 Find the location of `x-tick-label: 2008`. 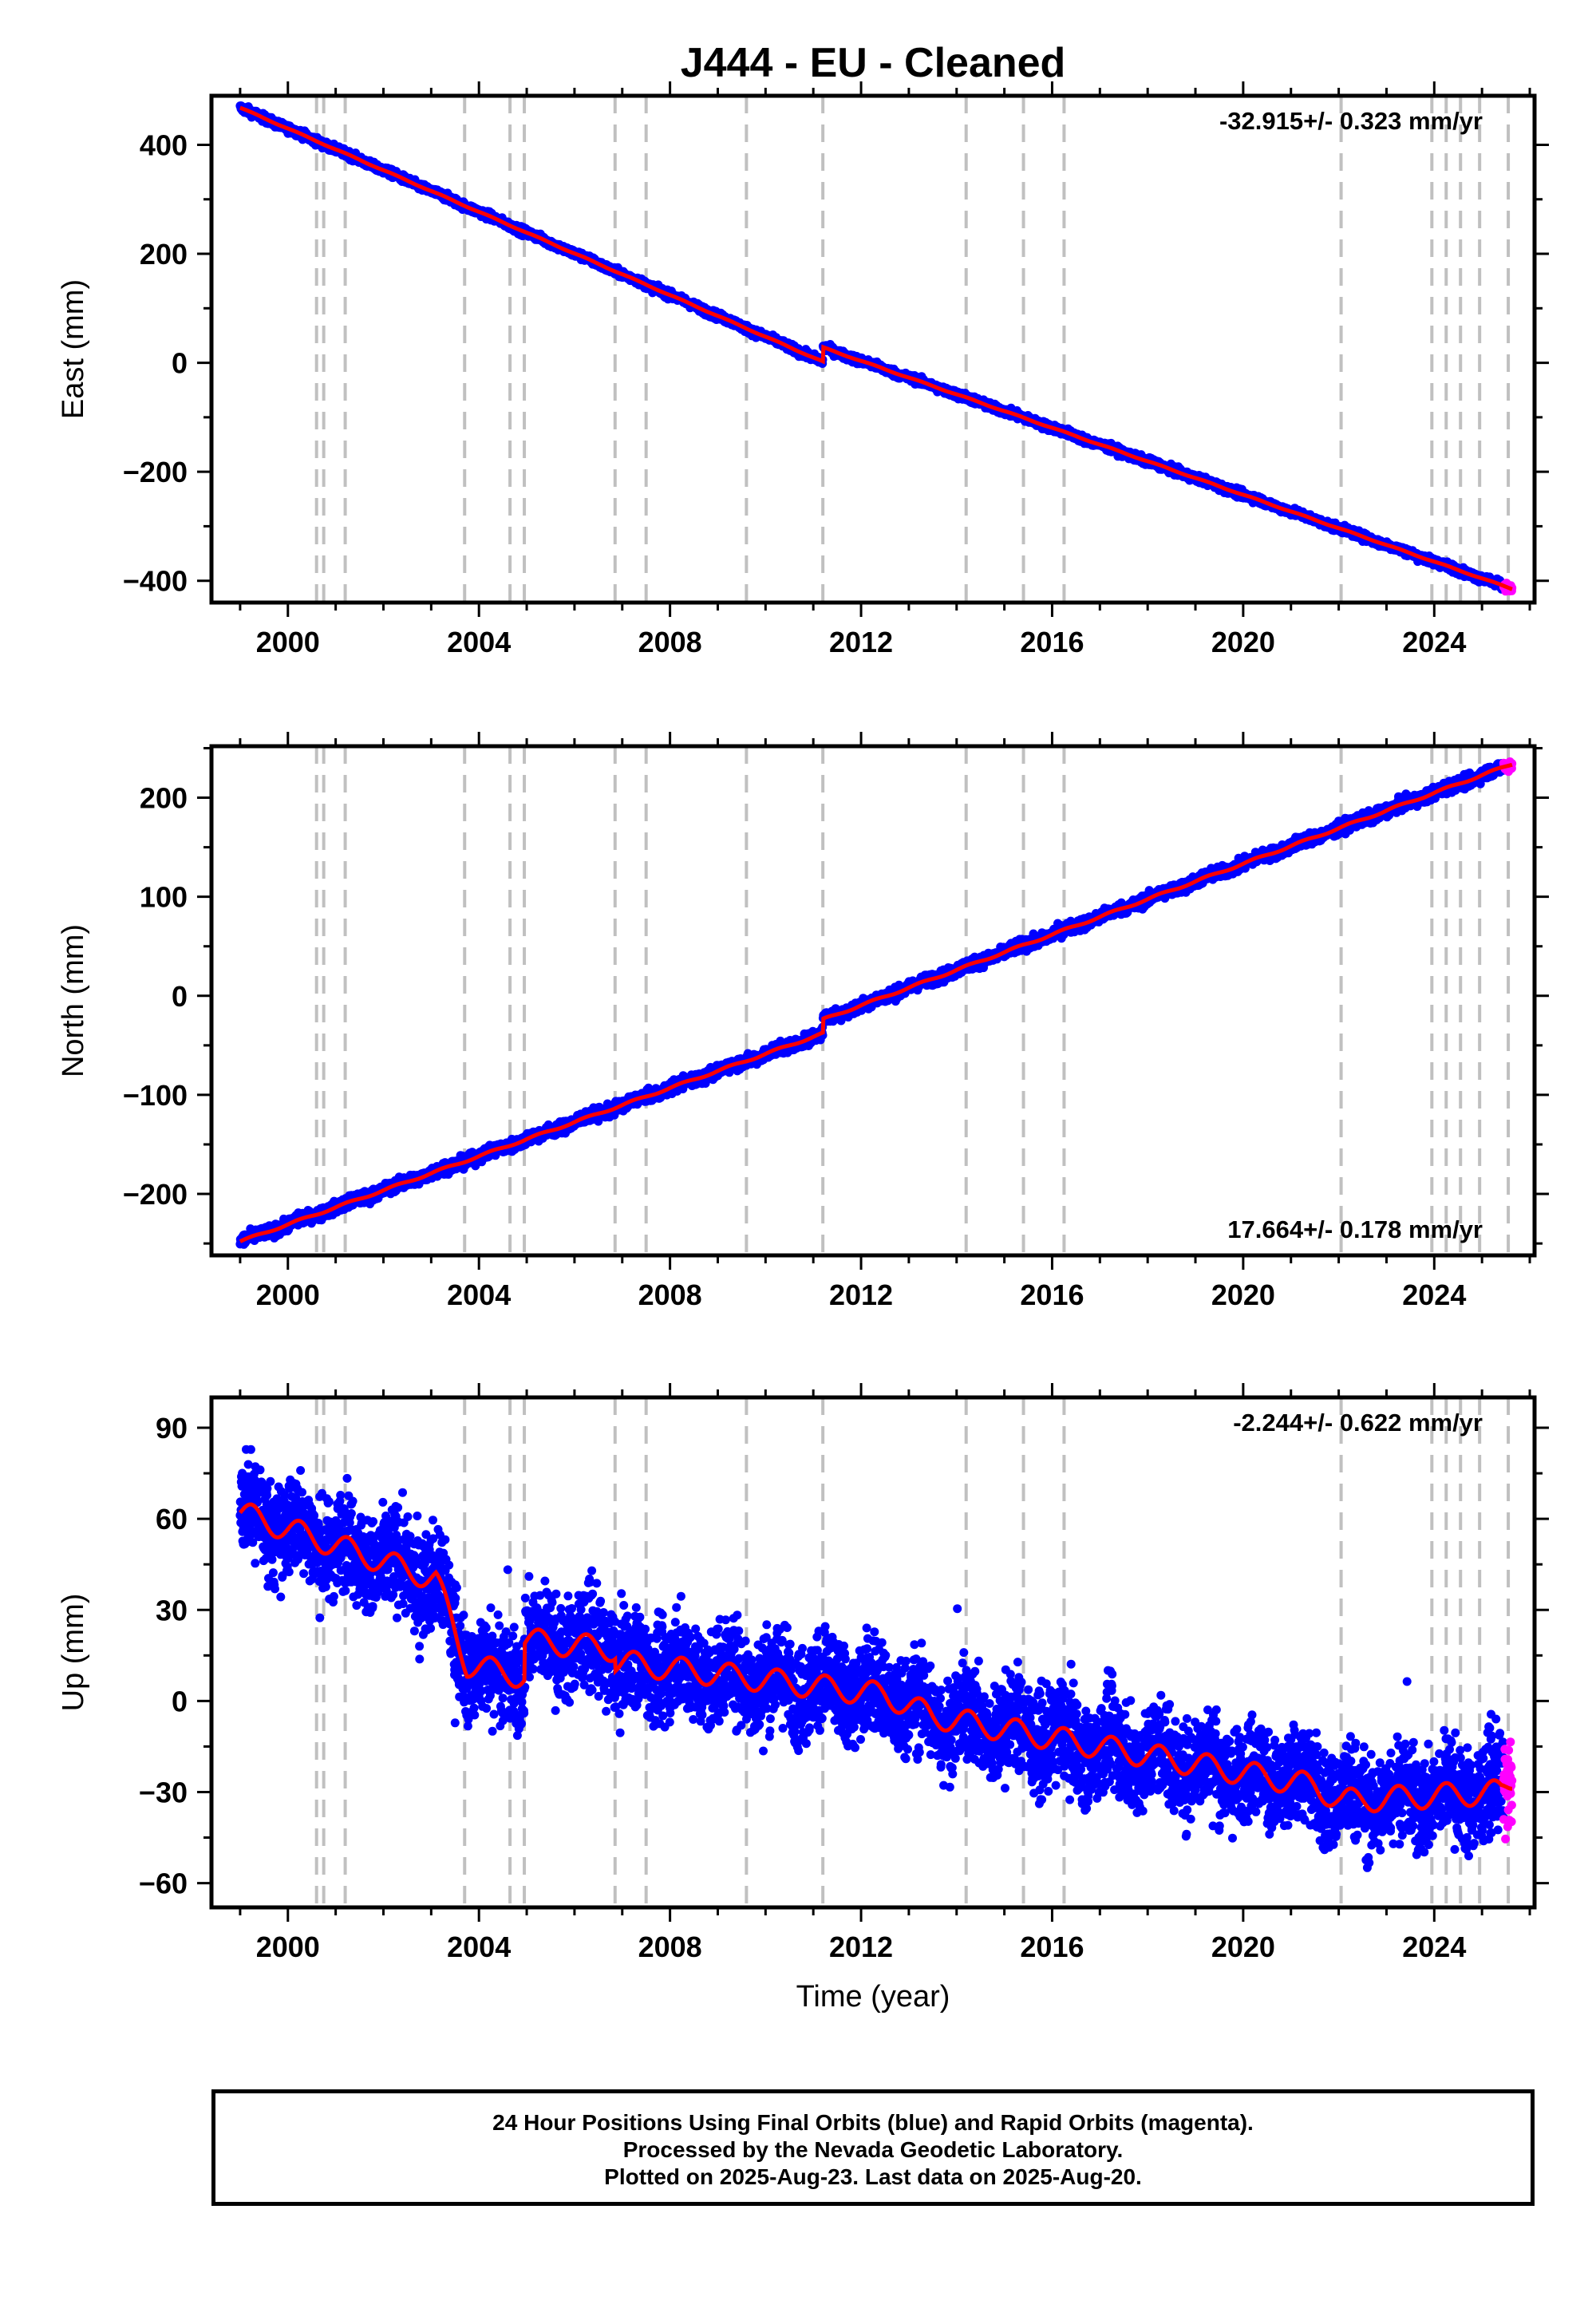

x-tick-label: 2008 is located at coordinates (670, 642).